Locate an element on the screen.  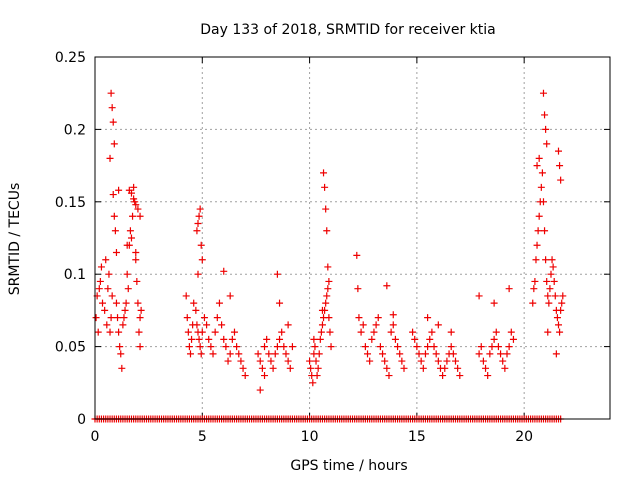
y-tick-label: 0.15 is located at coordinates (70, 203).